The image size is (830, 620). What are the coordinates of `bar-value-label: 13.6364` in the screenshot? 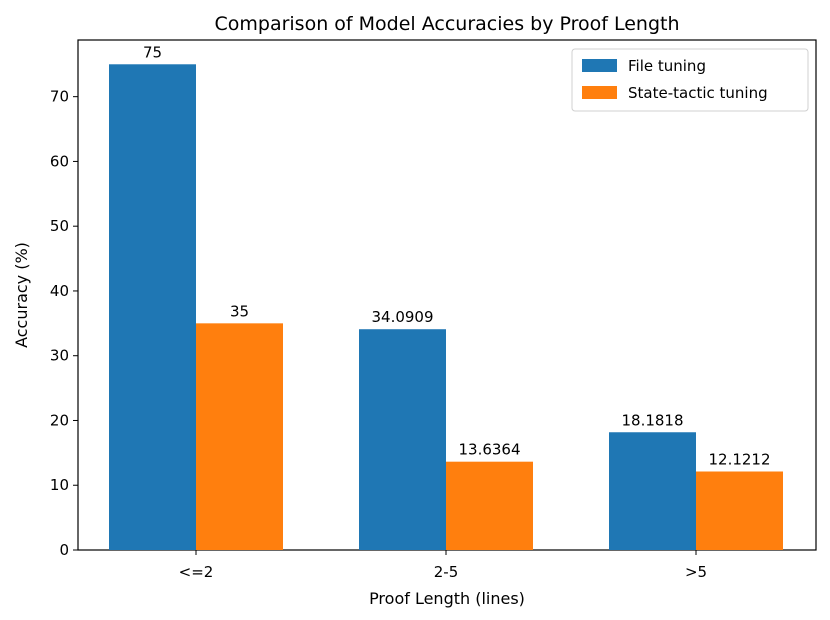 It's located at (489, 450).